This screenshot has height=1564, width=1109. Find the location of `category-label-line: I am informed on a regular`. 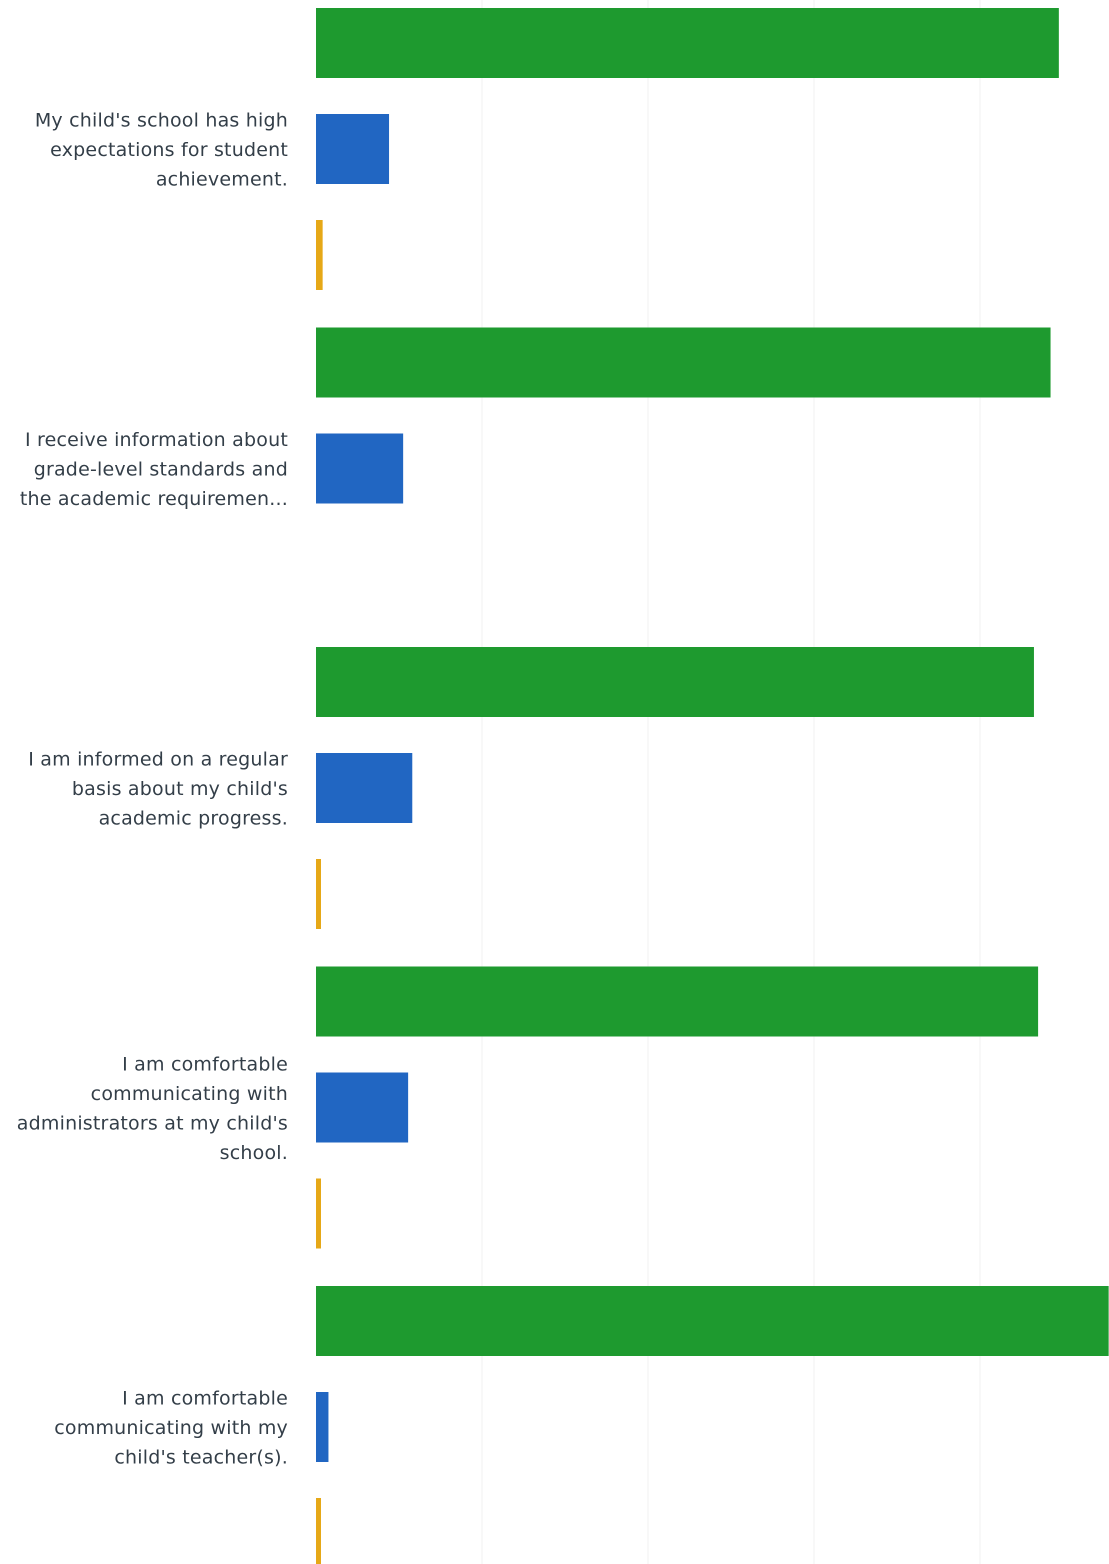

category-label-line: I am informed on a regular is located at coordinates (158, 760).